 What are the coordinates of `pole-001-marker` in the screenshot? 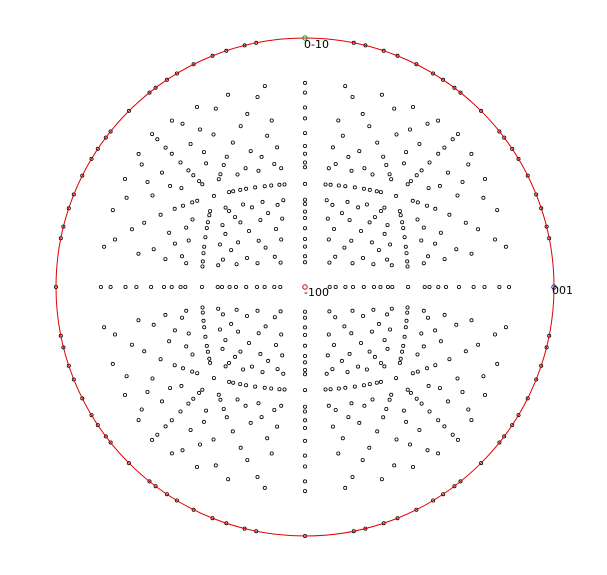 It's located at (554, 287).